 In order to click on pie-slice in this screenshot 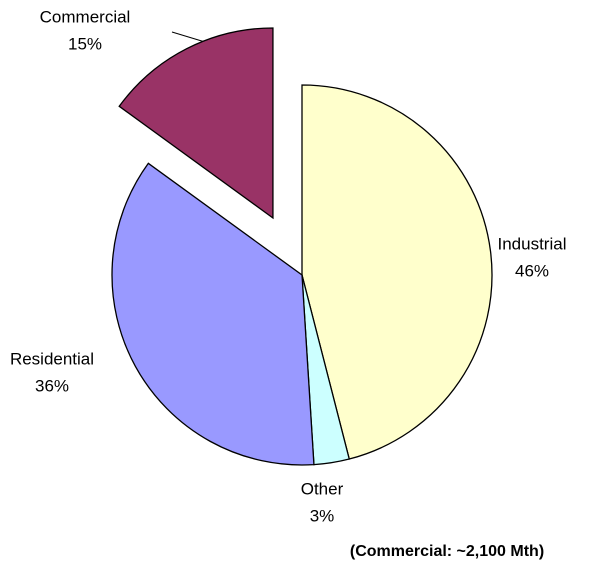, I will do `click(196, 123)`.